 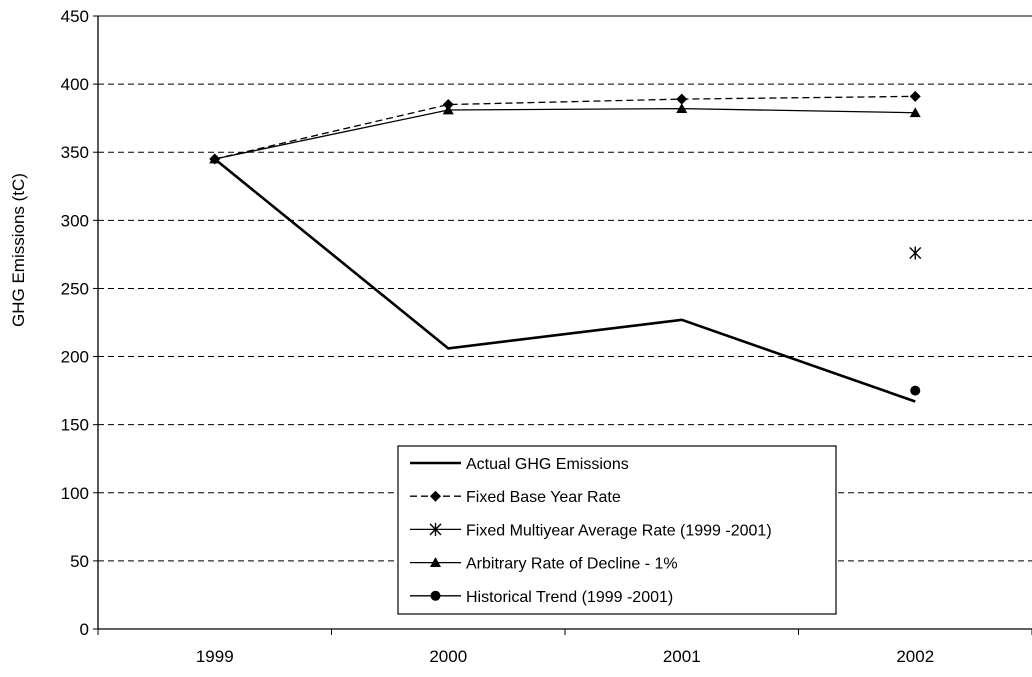 I want to click on x-tick-label: 1999, so click(x=215, y=656).